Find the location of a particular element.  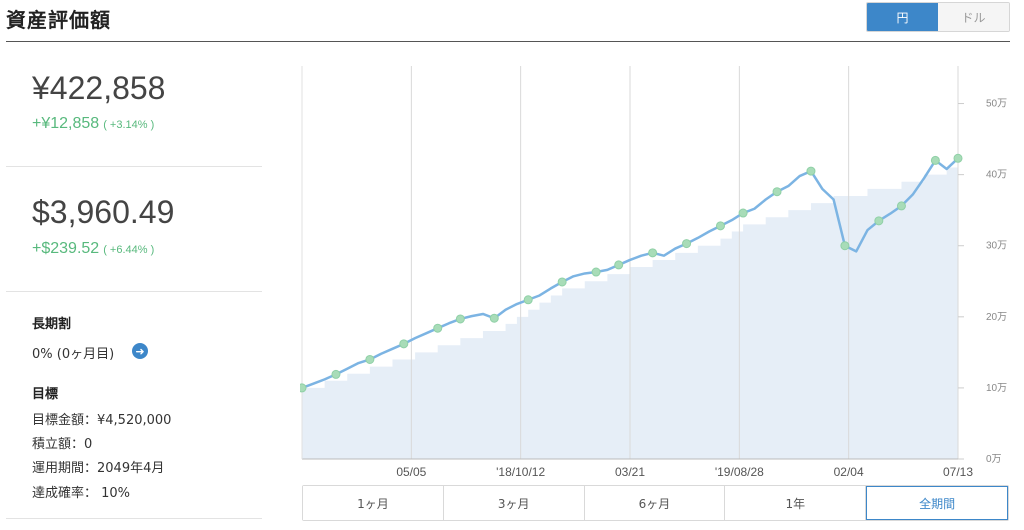

usd-change: +$239.52( +6.44% ) is located at coordinates (93, 249).